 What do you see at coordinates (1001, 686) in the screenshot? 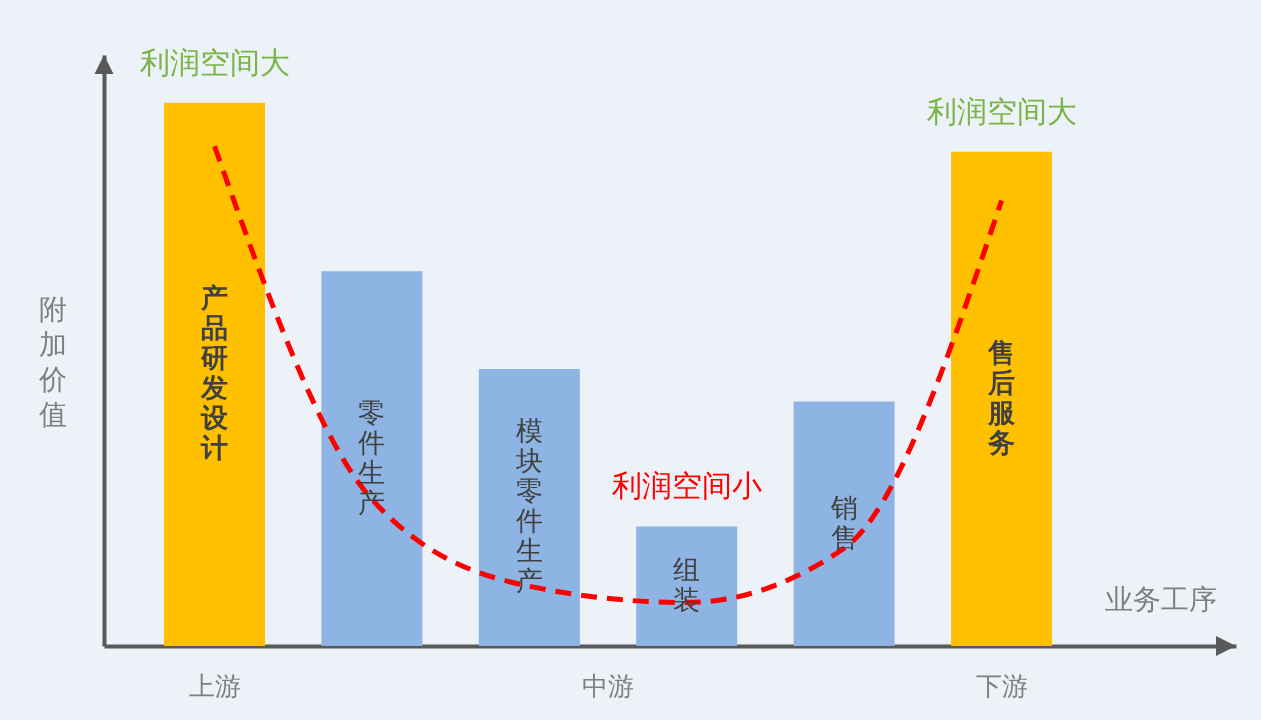
I see `text: 下游` at bounding box center [1001, 686].